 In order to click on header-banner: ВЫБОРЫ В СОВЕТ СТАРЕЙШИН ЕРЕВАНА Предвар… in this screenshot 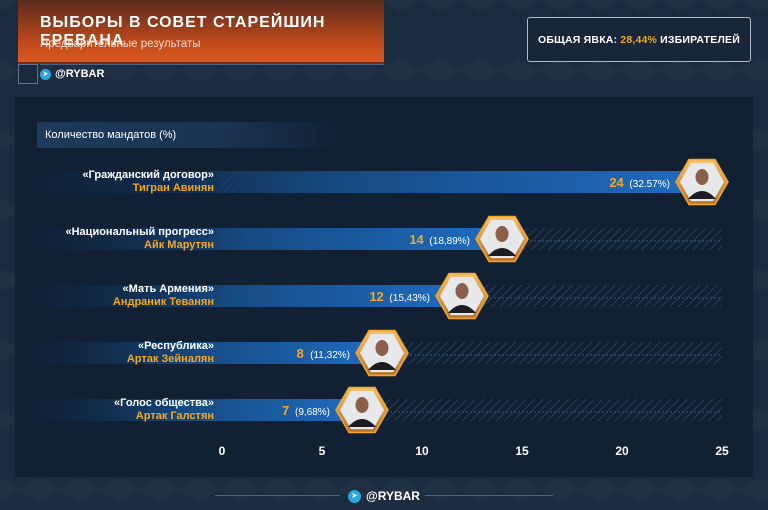, I will do `click(201, 32)`.